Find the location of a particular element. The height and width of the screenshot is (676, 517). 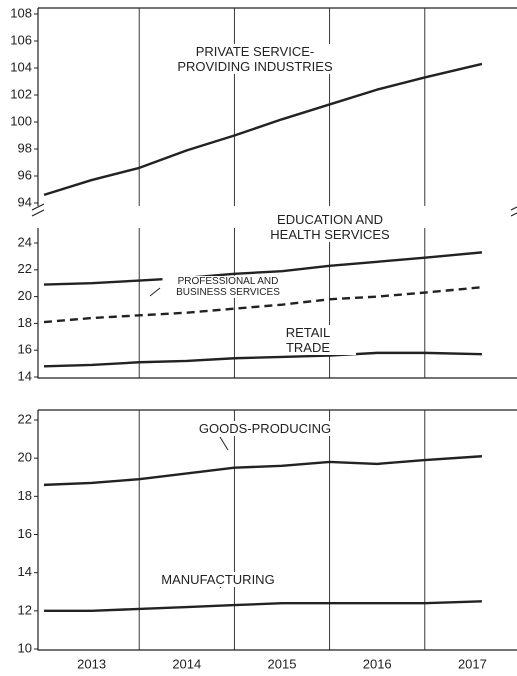

x-tick-label: 2017 is located at coordinates (472, 663).